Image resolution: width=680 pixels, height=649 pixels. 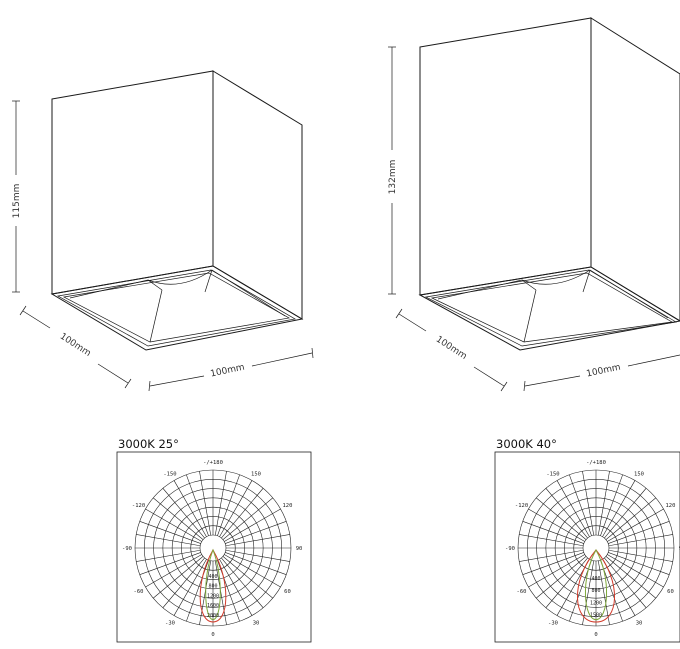 I want to click on width-dimension-label: 100mm, so click(x=228, y=371).